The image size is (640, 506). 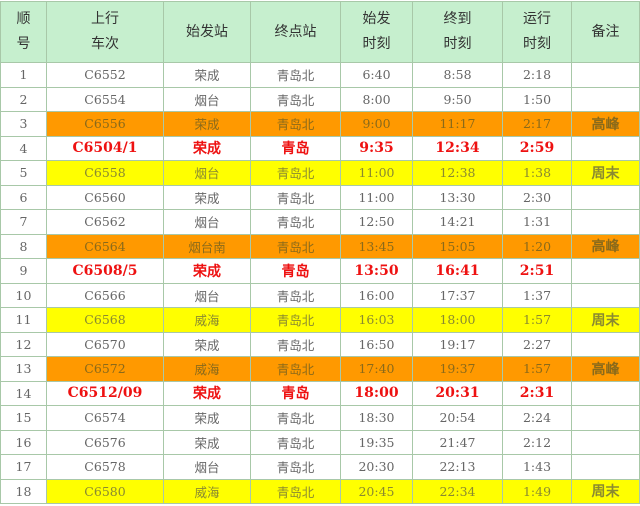 I want to click on origin-cell: 烟台南, so click(x=207, y=246).